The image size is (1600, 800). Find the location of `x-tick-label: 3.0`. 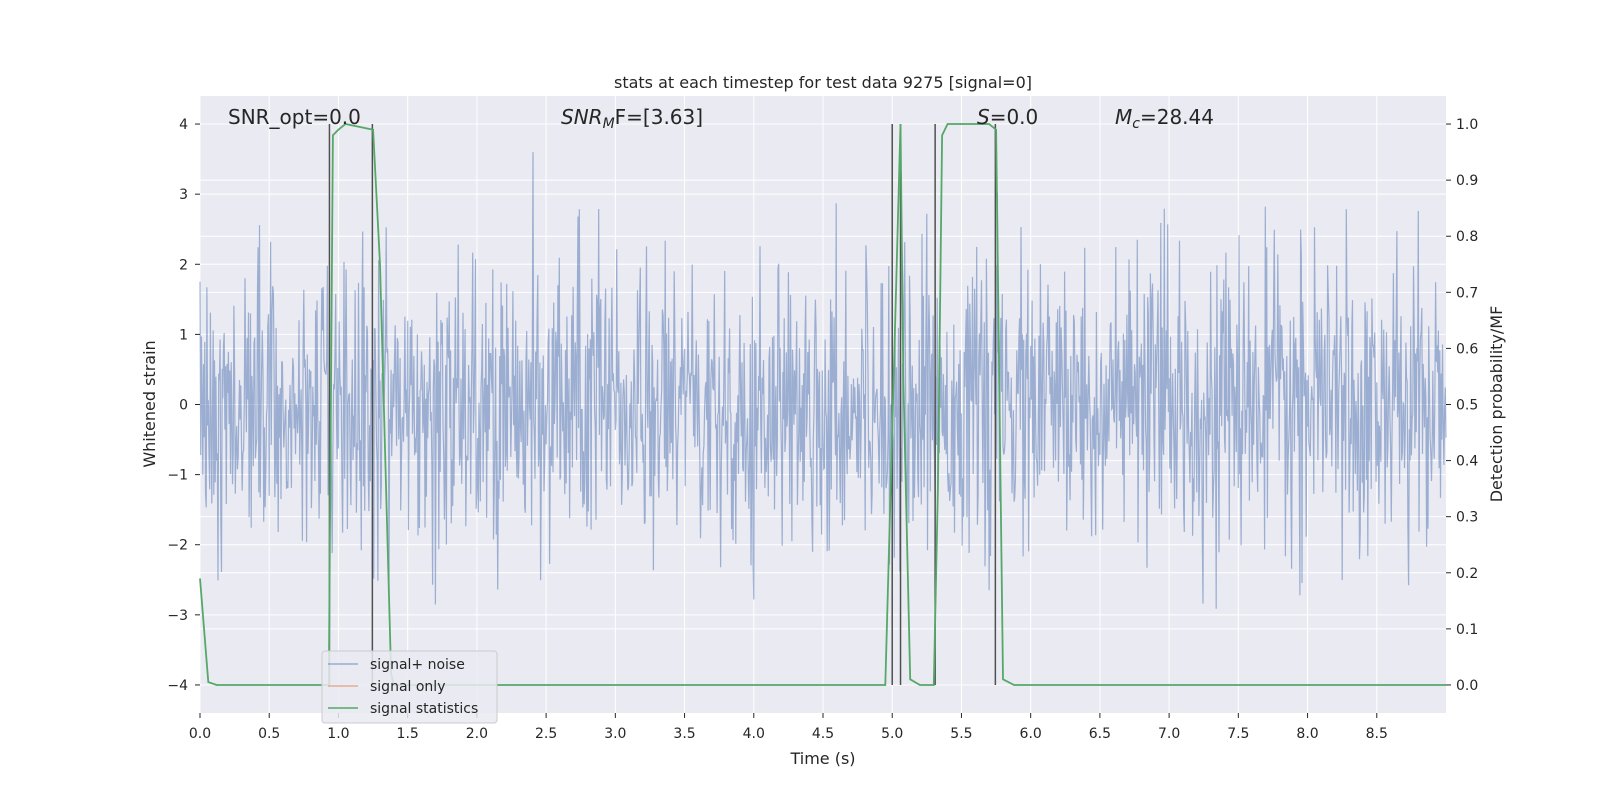

x-tick-label: 3.0 is located at coordinates (615, 734).